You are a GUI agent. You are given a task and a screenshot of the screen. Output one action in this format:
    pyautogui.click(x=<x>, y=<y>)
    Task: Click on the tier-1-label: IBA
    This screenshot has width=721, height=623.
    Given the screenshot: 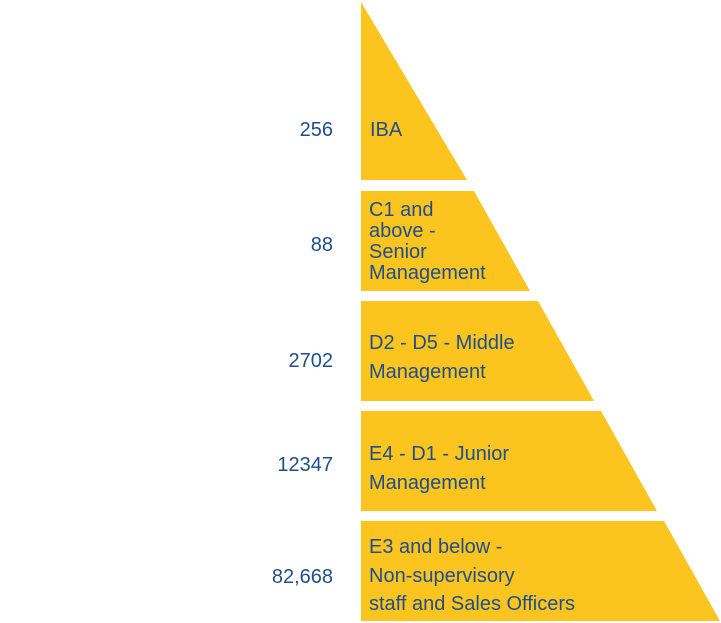 What is the action you would take?
    pyautogui.click(x=386, y=130)
    